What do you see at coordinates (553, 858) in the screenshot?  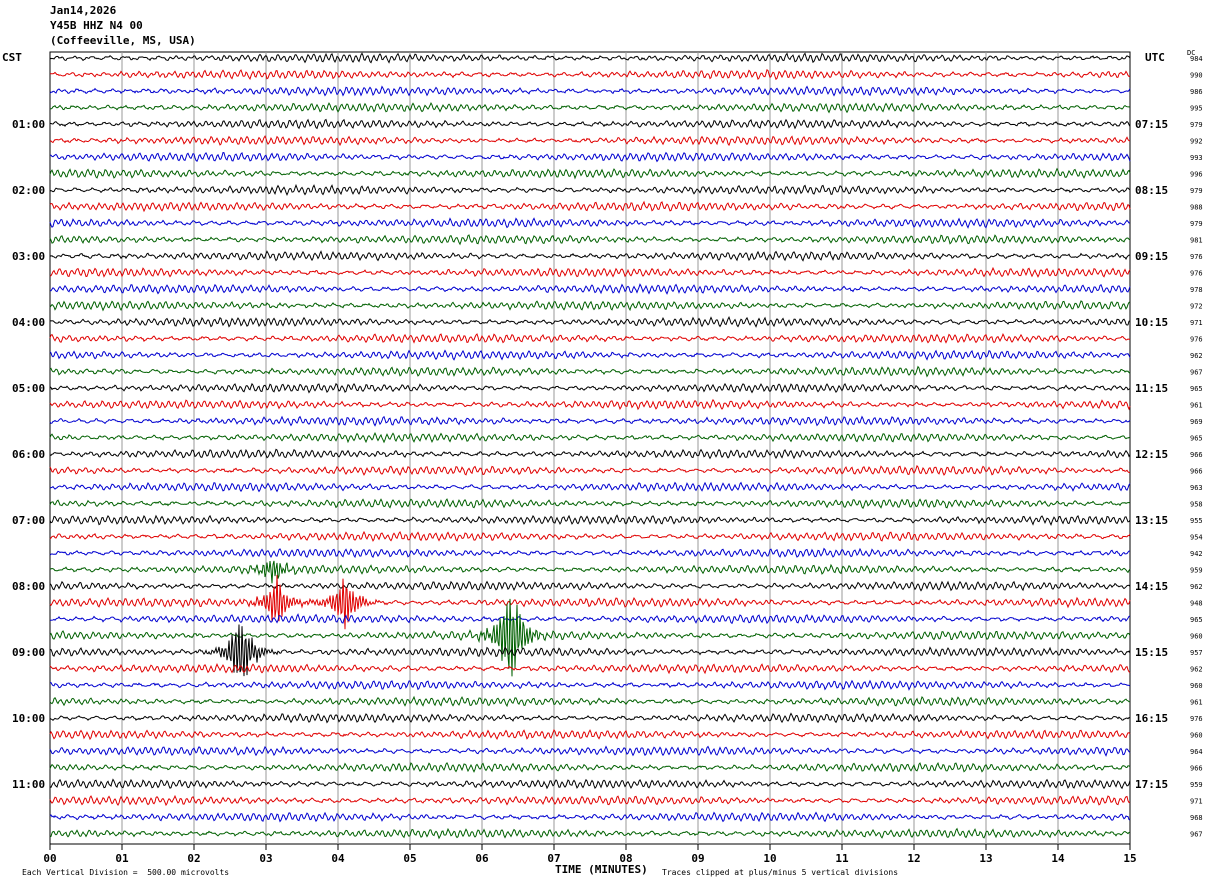 I see `x-tick-label: 07` at bounding box center [553, 858].